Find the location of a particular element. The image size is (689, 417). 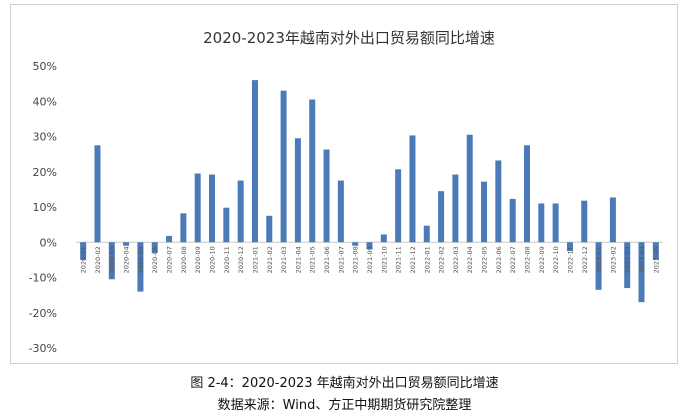

y-tick-label: 10% is located at coordinates (45, 207).